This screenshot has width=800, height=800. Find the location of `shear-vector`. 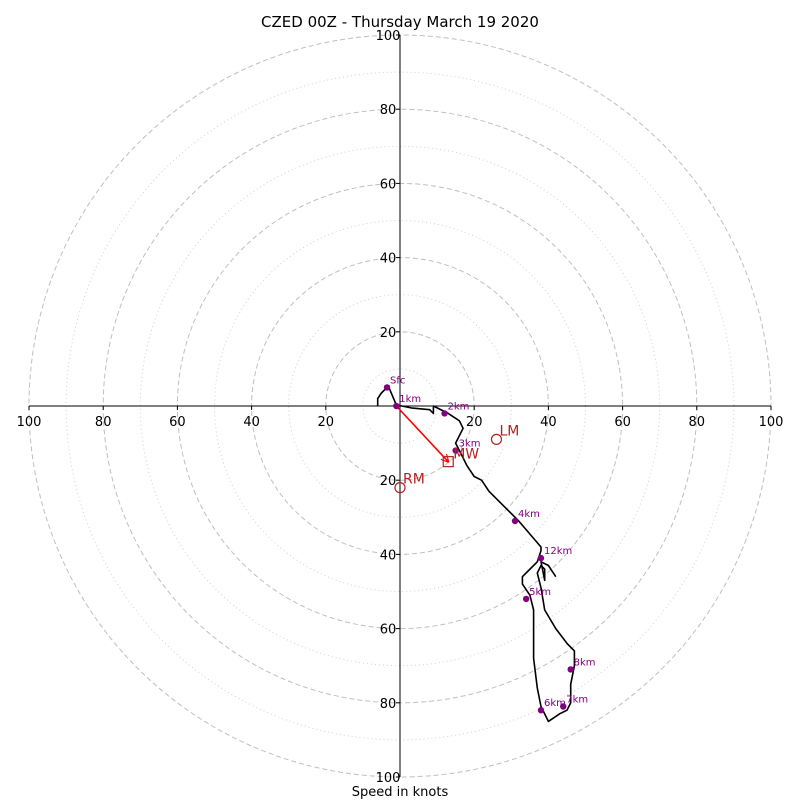

shear-vector is located at coordinates (421, 433).